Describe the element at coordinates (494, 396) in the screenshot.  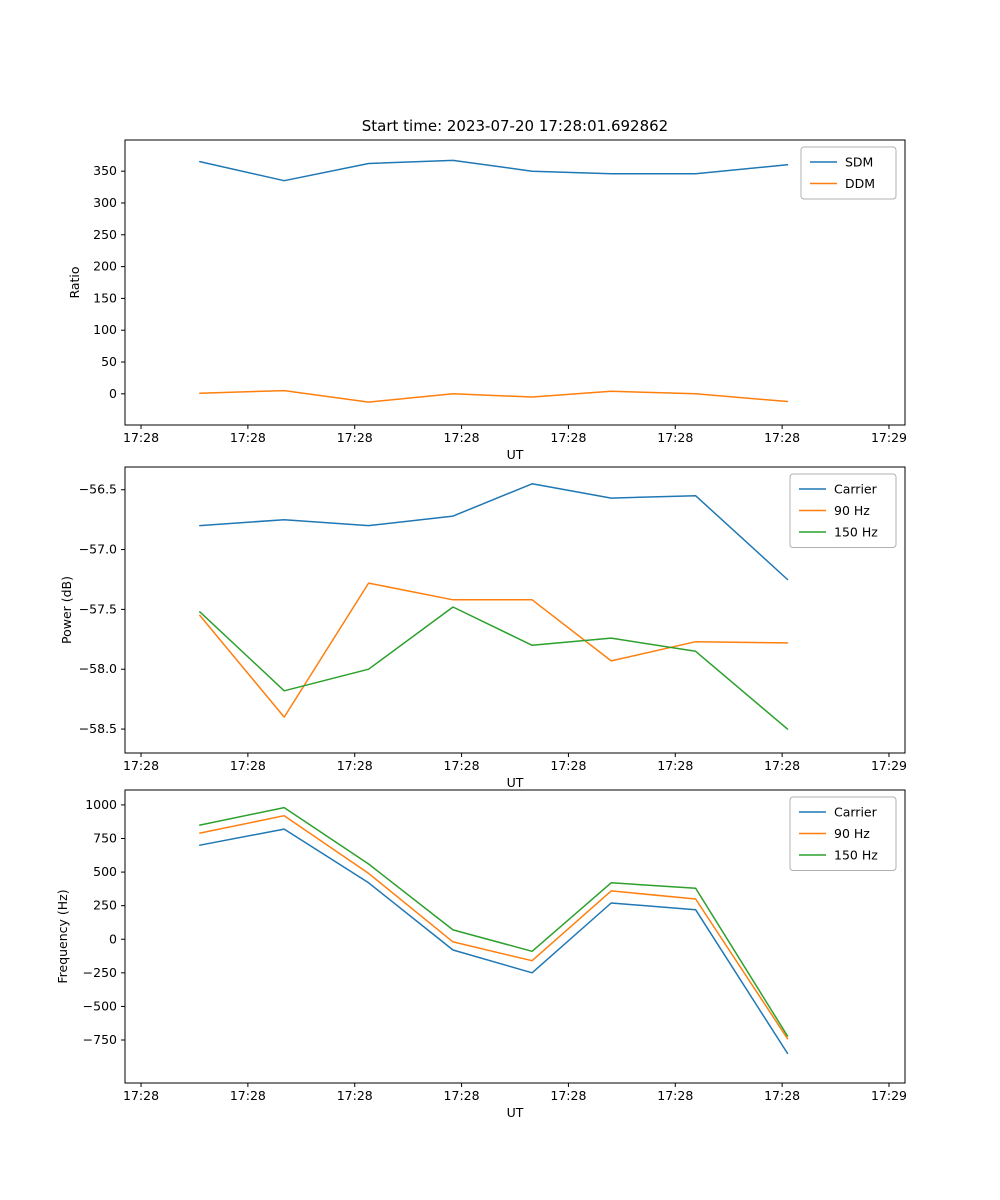
I see `line-series-ddm` at that location.